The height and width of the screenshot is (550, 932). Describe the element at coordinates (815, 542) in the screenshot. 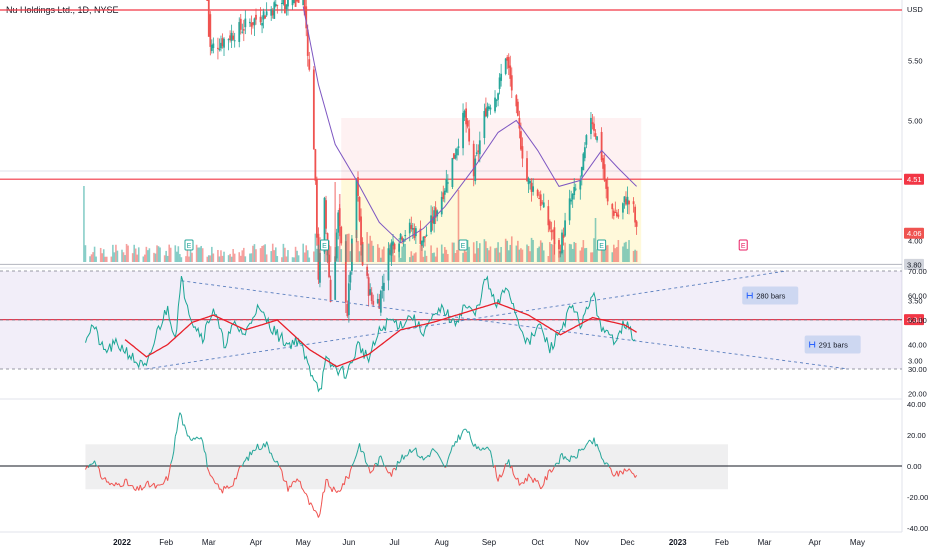

I see `time-axis-label: Apr` at that location.